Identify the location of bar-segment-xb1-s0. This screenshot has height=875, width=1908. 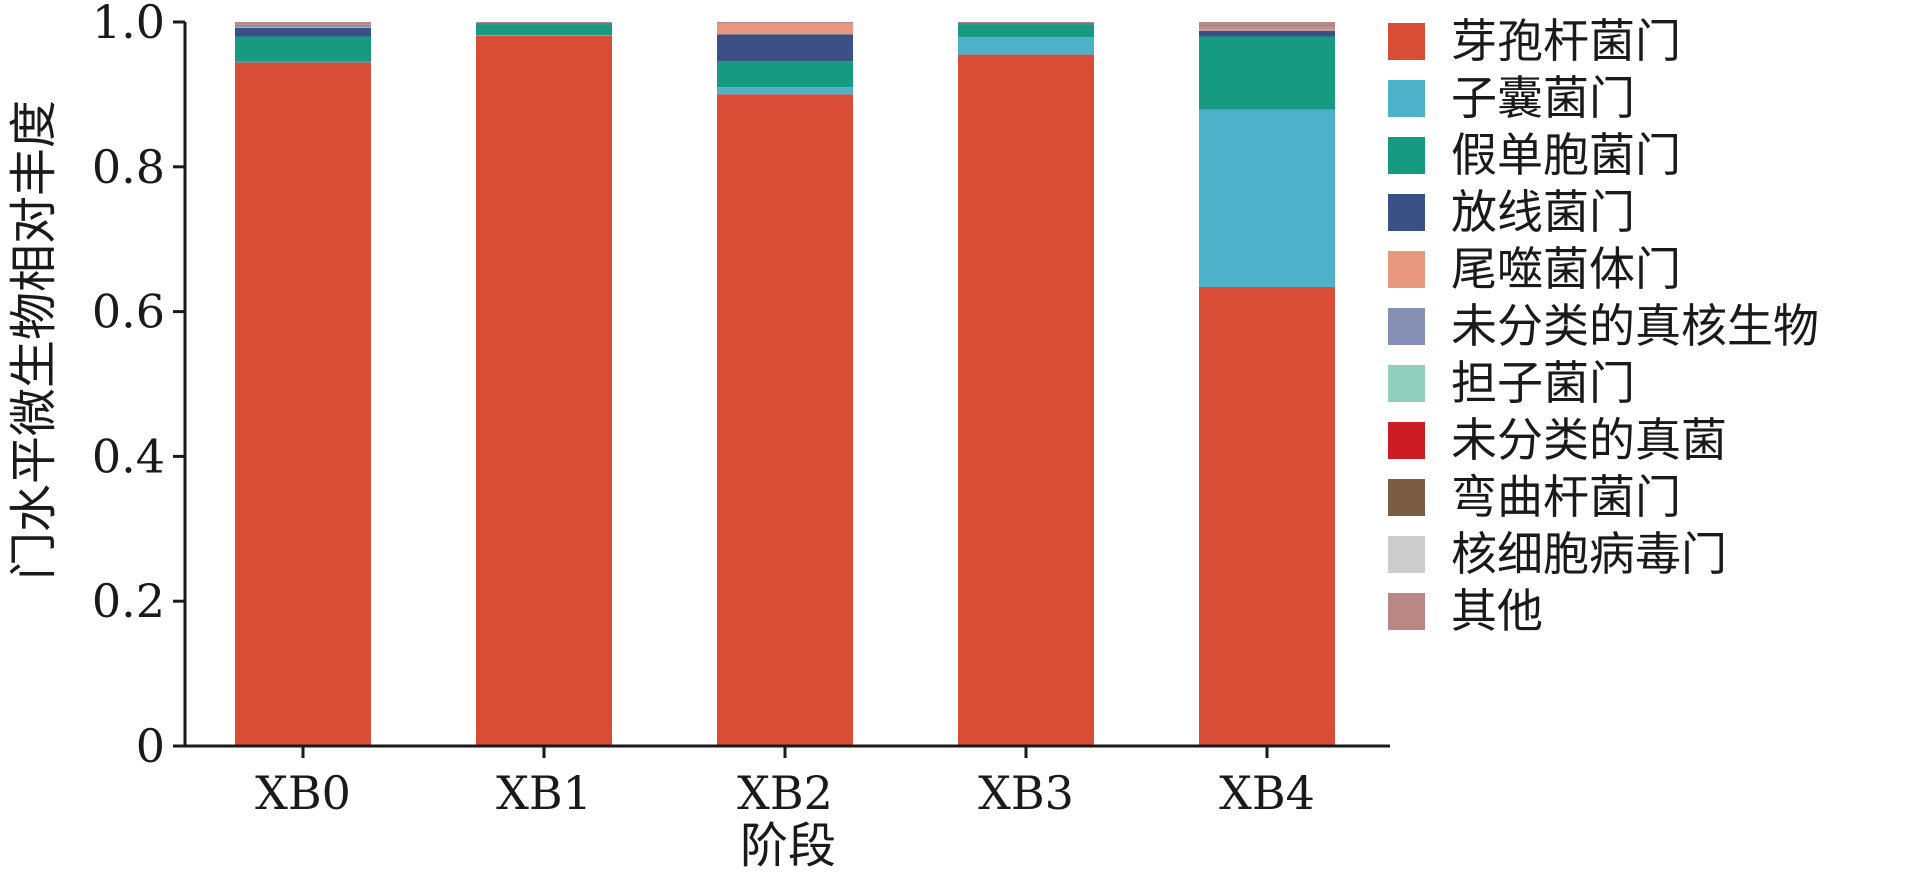
(544, 391).